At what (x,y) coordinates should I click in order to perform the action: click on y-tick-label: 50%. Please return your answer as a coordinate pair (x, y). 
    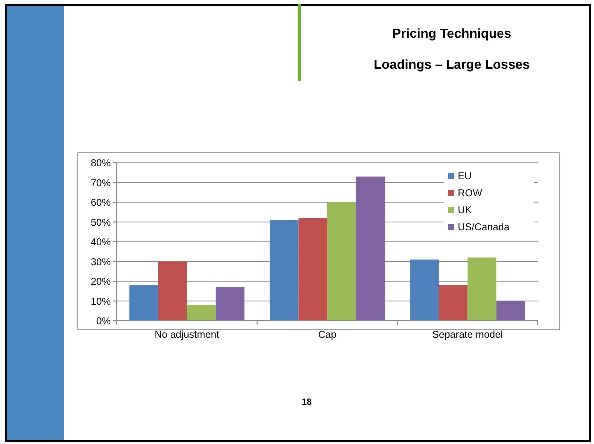
    Looking at the image, I should click on (101, 223).